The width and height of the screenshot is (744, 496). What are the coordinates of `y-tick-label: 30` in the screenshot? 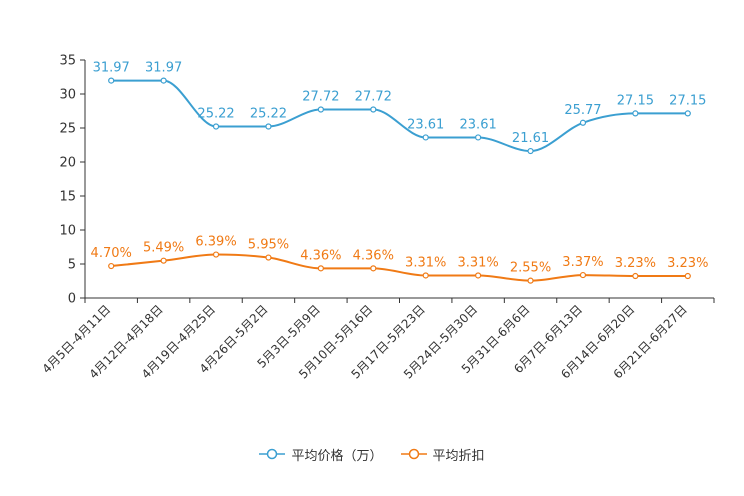 It's located at (67, 95).